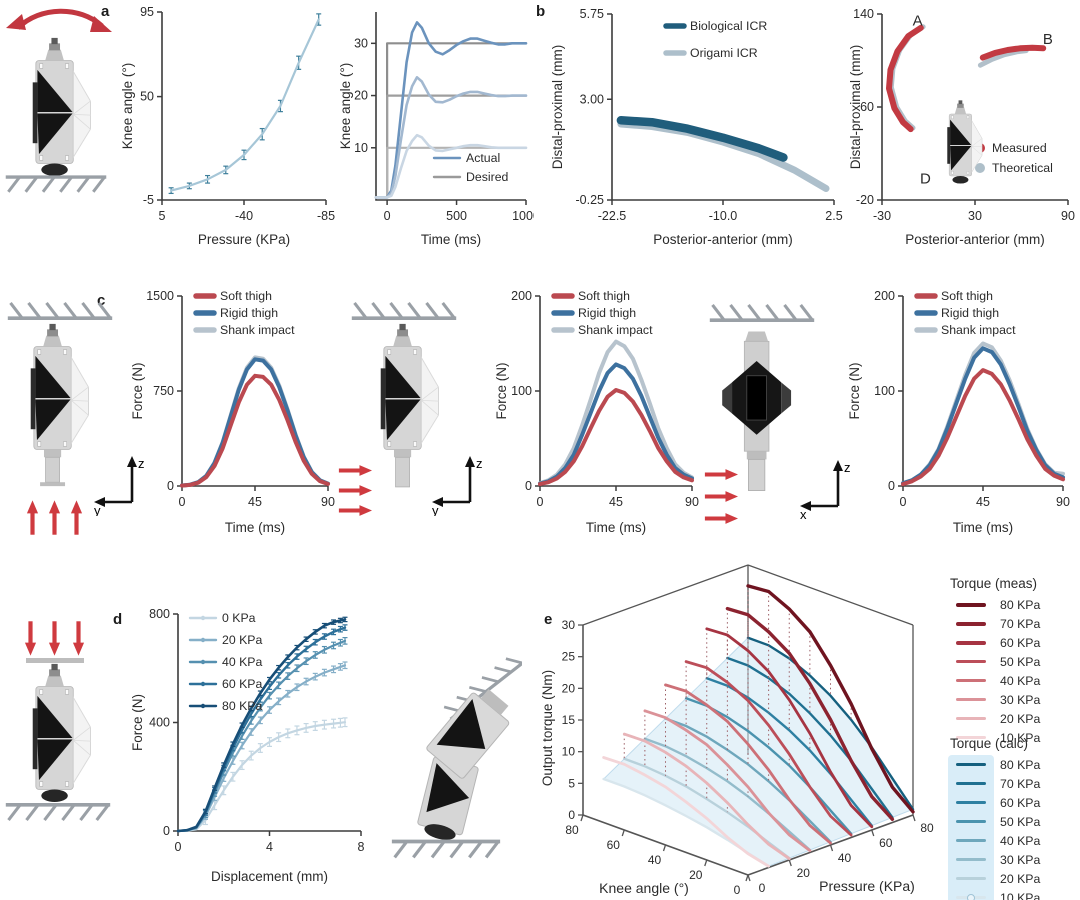  I want to click on legend: 0 KPa 20 KPa 40 KPa 60 KPa 80 KPa, so click(225, 662).